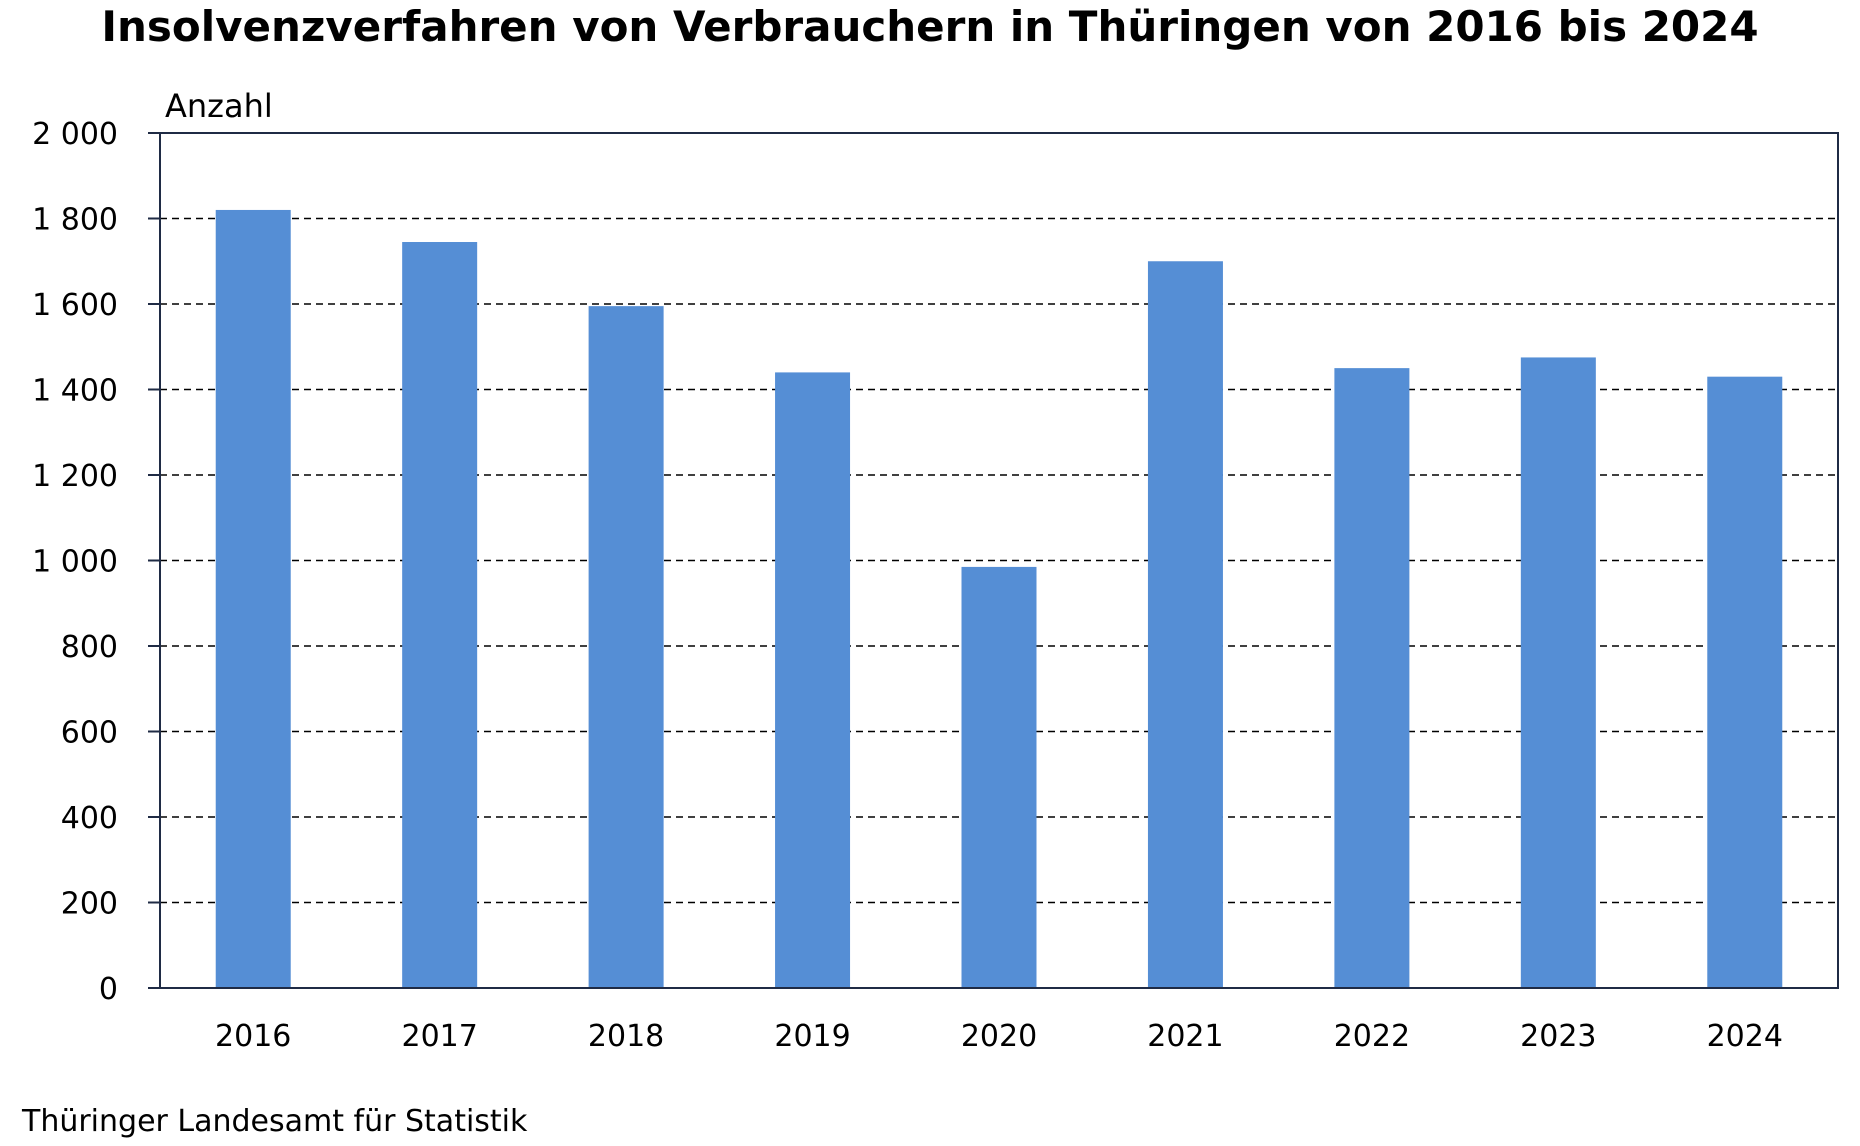 This screenshot has height=1146, width=1860. Describe the element at coordinates (75, 562) in the screenshot. I see `y-tick-label: 1 000` at that location.